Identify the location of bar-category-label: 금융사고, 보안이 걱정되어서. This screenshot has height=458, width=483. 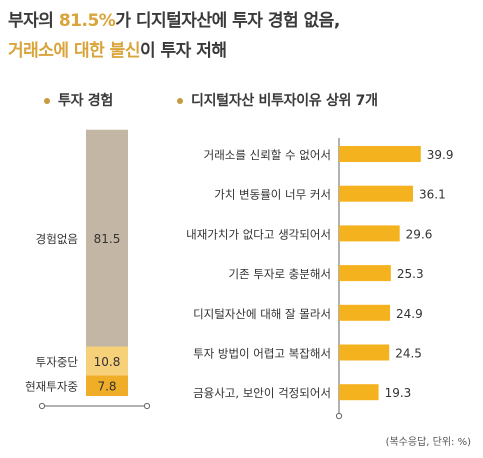
(262, 393).